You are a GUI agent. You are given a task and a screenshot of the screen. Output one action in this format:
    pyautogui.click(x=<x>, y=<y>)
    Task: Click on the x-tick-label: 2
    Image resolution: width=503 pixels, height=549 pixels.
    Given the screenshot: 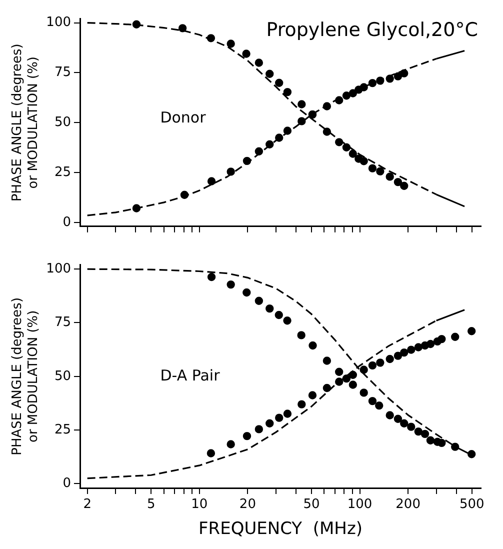 What is the action you would take?
    pyautogui.click(x=87, y=504)
    